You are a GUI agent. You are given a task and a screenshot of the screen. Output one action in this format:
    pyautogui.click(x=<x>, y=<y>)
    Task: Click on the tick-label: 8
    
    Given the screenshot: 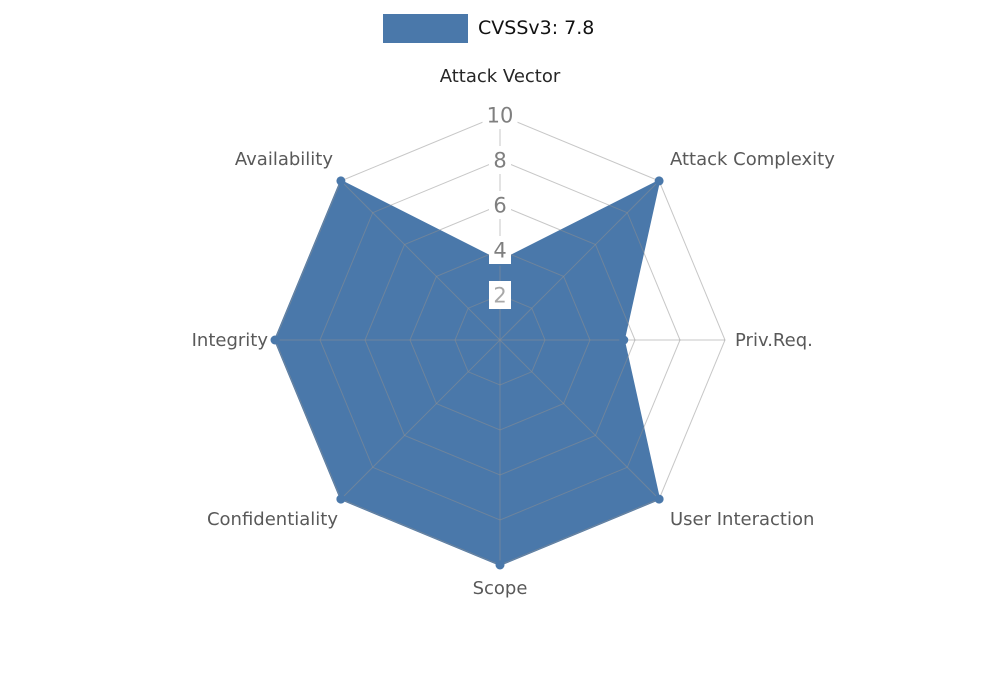 What is the action you would take?
    pyautogui.click(x=499, y=161)
    